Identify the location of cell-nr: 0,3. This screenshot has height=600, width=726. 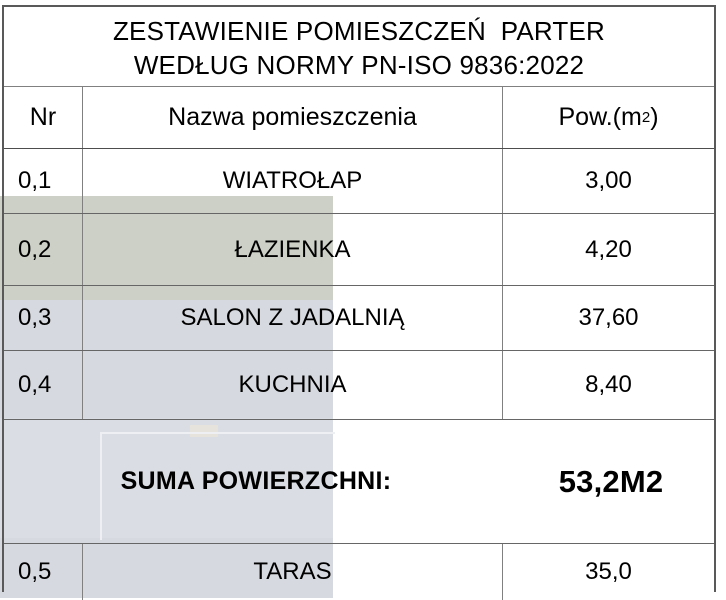
(43, 318).